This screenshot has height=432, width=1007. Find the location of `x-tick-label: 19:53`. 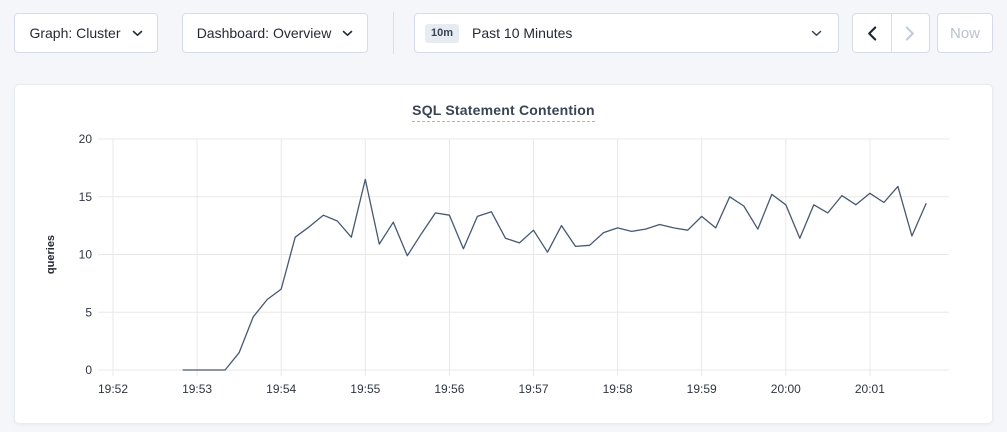

x-tick-label: 19:53 is located at coordinates (197, 389).